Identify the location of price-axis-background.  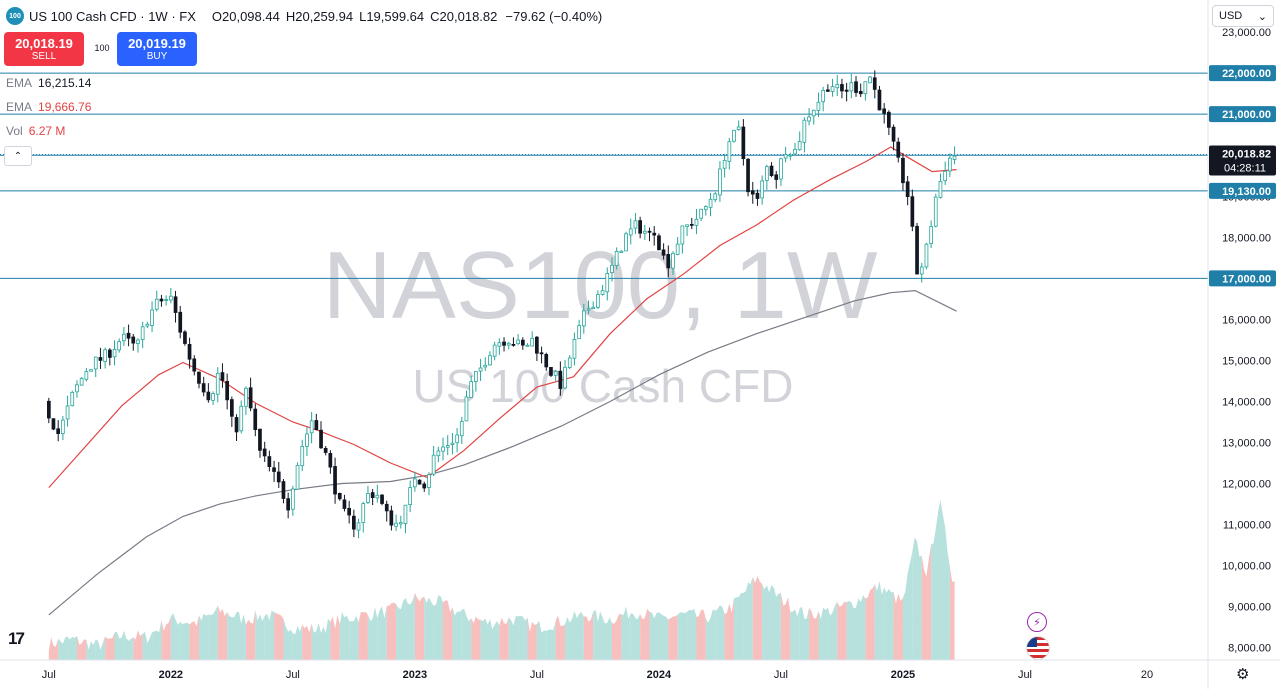
(1244, 344).